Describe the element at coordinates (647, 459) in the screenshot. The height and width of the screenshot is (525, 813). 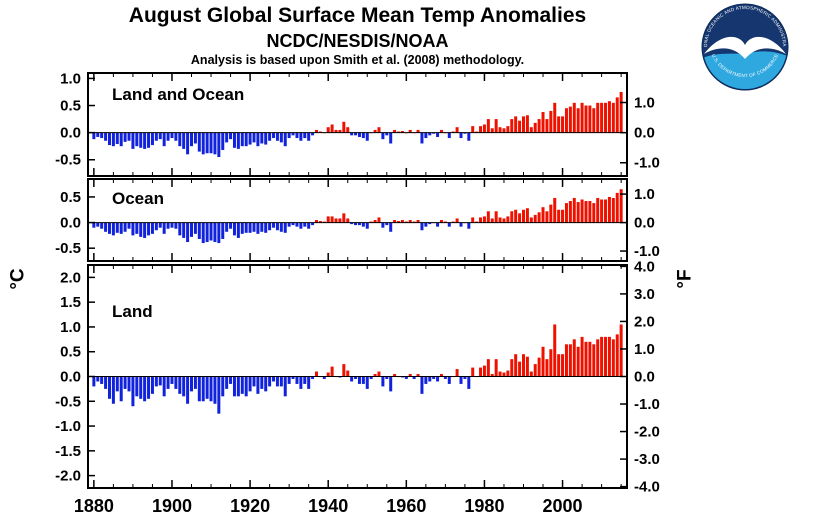
I see `y-tick-label-f: -3.0` at that location.